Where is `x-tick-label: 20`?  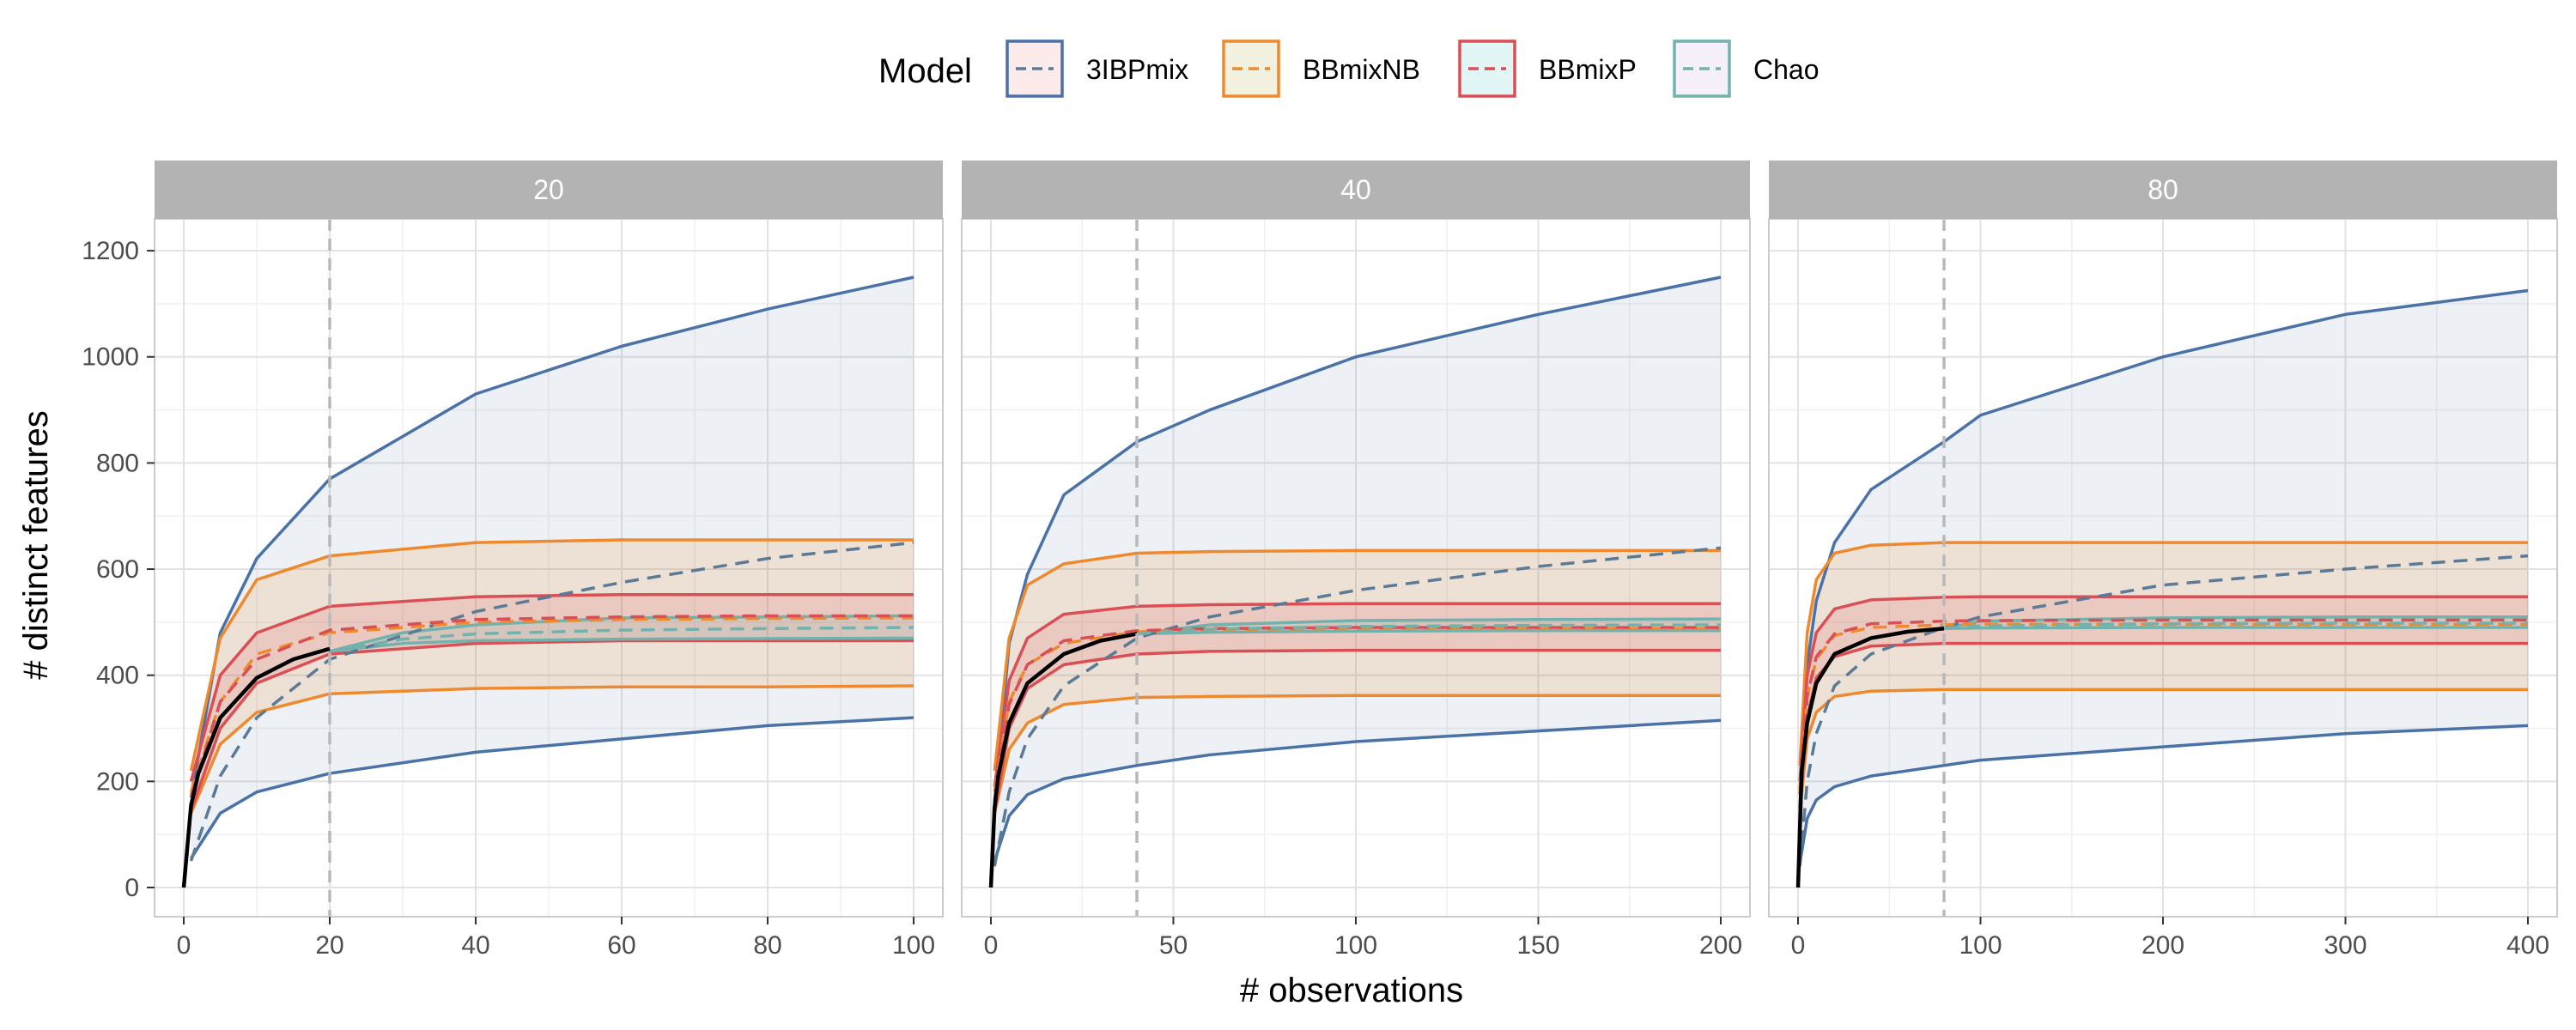 x-tick-label: 20 is located at coordinates (329, 945).